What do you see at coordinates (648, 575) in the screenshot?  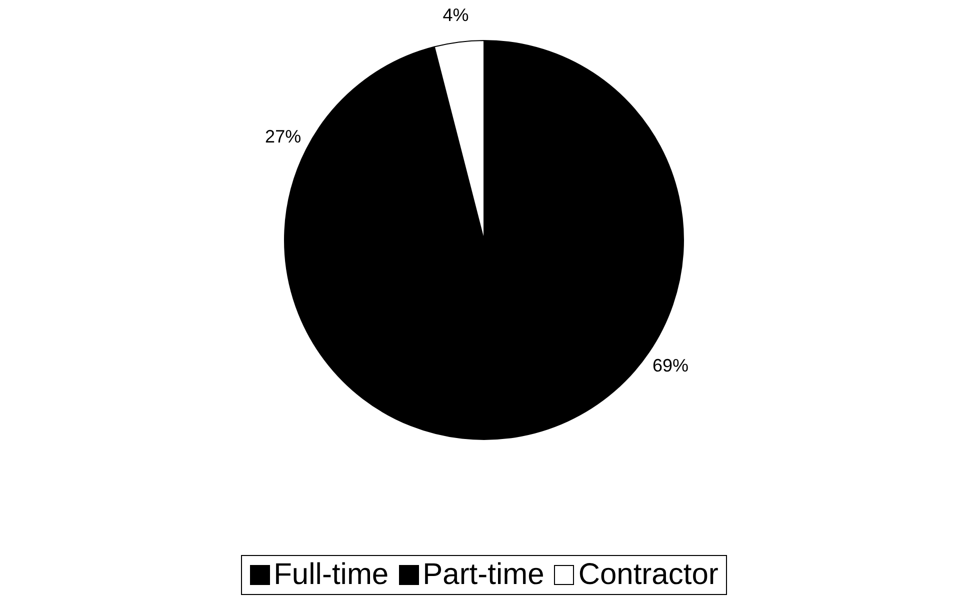 I see `legend-label: Contractor` at bounding box center [648, 575].